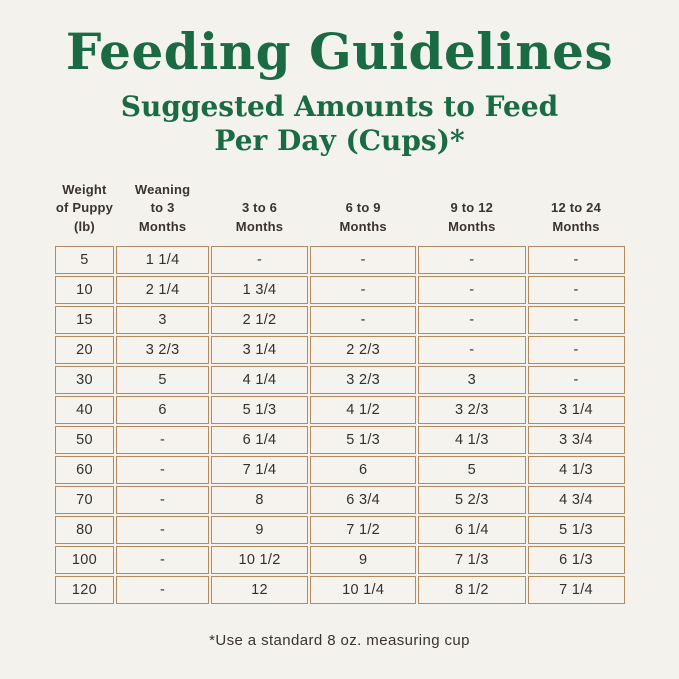 Image resolution: width=679 pixels, height=679 pixels. What do you see at coordinates (84, 409) in the screenshot?
I see `weight-cell: 40` at bounding box center [84, 409].